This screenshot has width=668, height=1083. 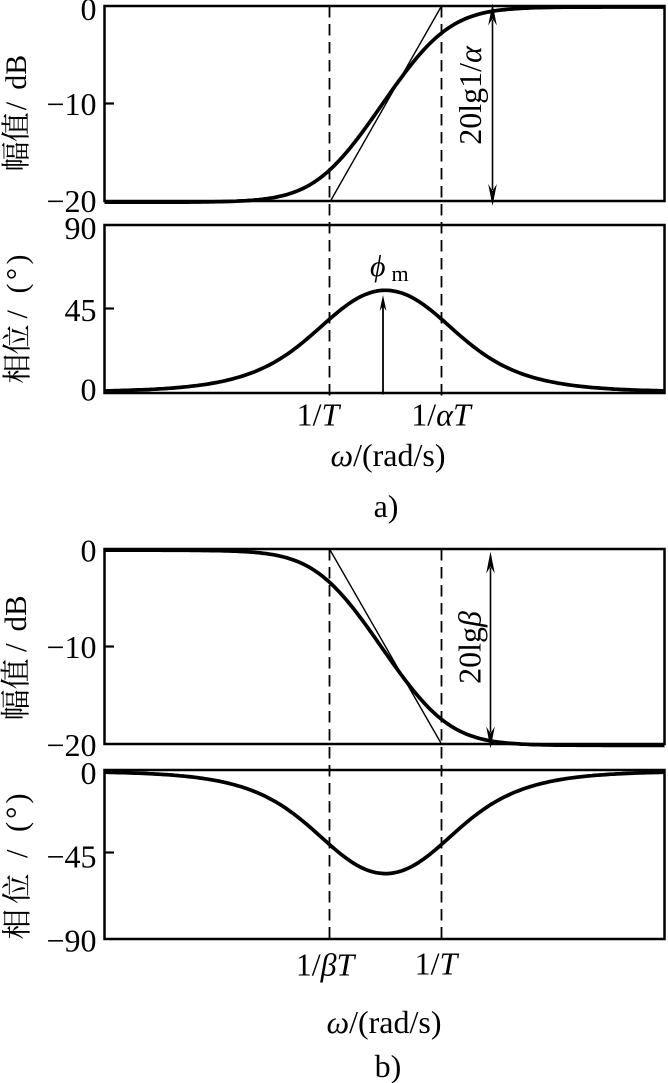 What do you see at coordinates (442, 415) in the screenshot?
I see `svg-text: 1/αT` at bounding box center [442, 415].